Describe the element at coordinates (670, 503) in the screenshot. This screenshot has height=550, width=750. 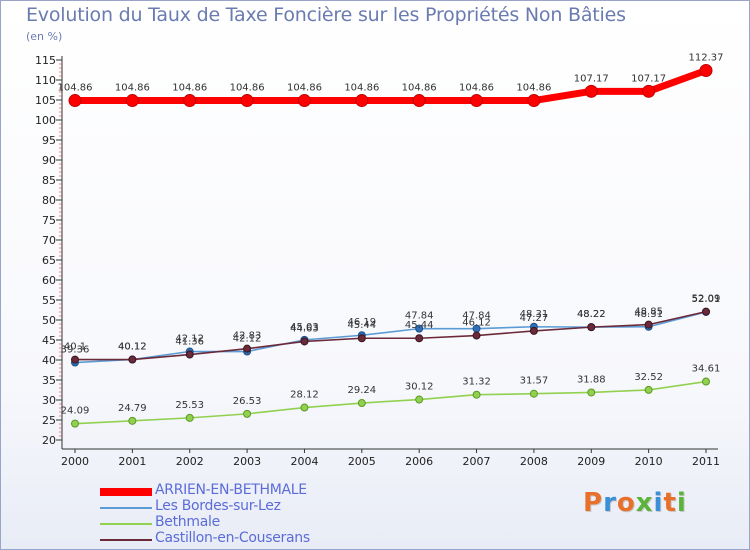
I see `logo-letter: t` at that location.